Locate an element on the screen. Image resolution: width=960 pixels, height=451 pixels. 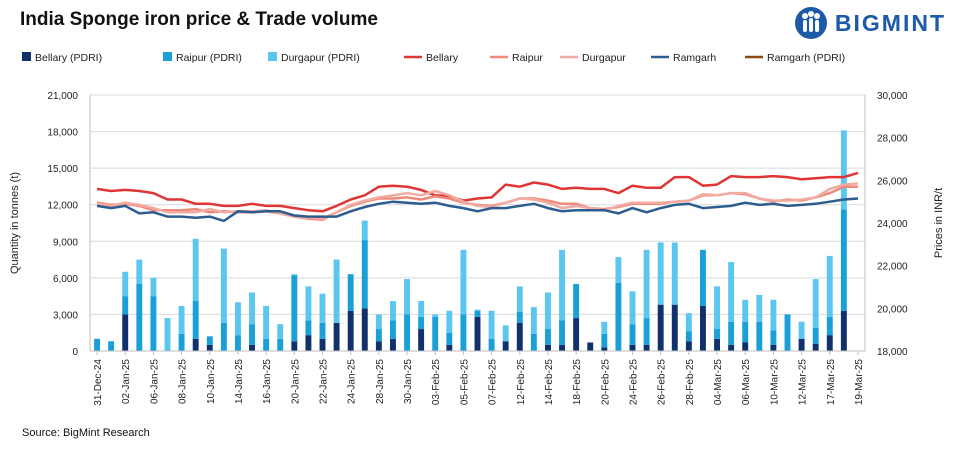
line-series is located at coordinates (477, 197).